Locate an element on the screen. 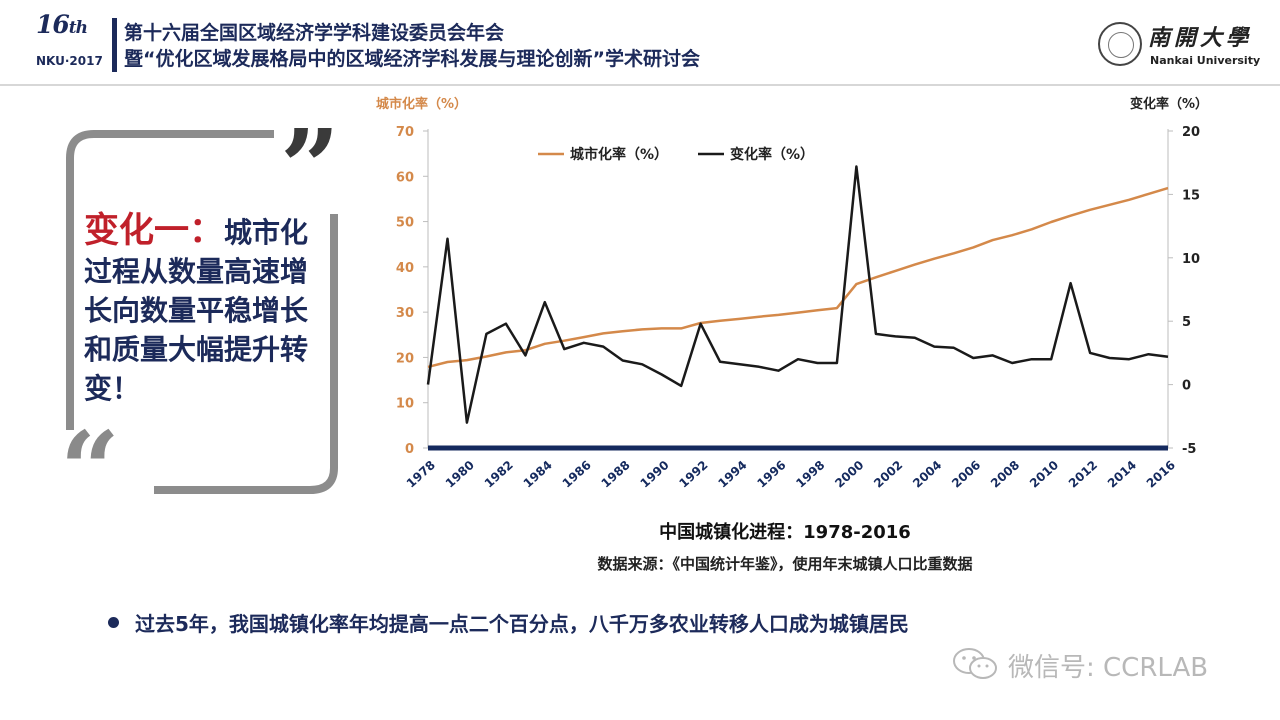  right-tick-label: 10 is located at coordinates (1191, 259).